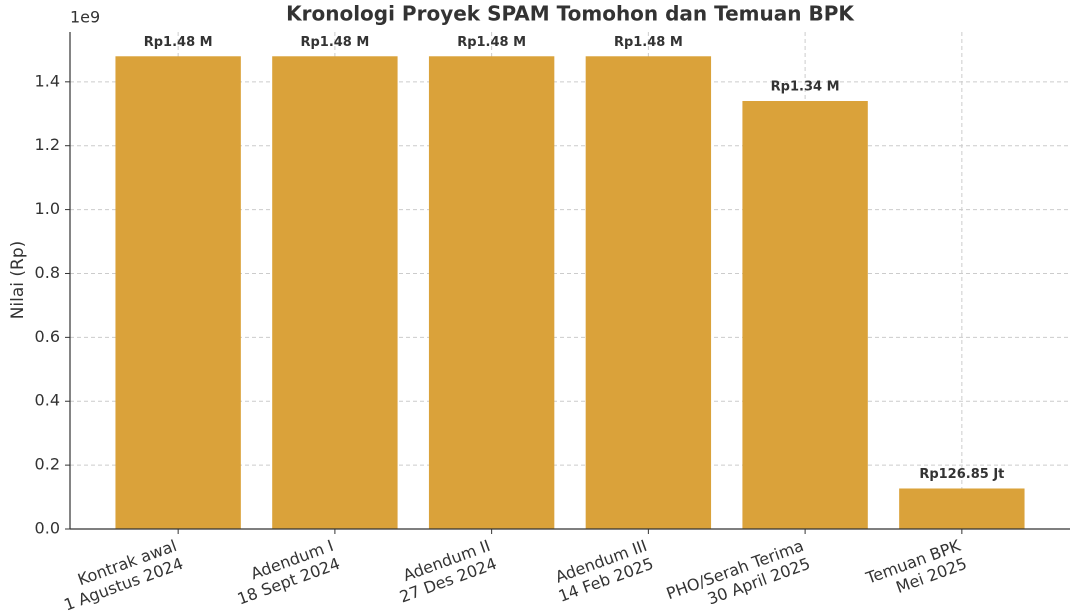 This screenshot has height=613, width=1080. What do you see at coordinates (47, 80) in the screenshot?
I see `y-tick-label: 1.4` at bounding box center [47, 80].